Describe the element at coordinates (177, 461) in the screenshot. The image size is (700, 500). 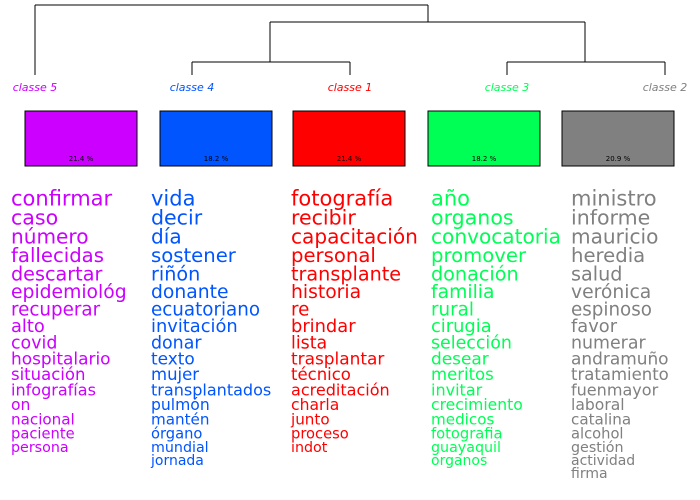
I see `word: jornada` at that location.